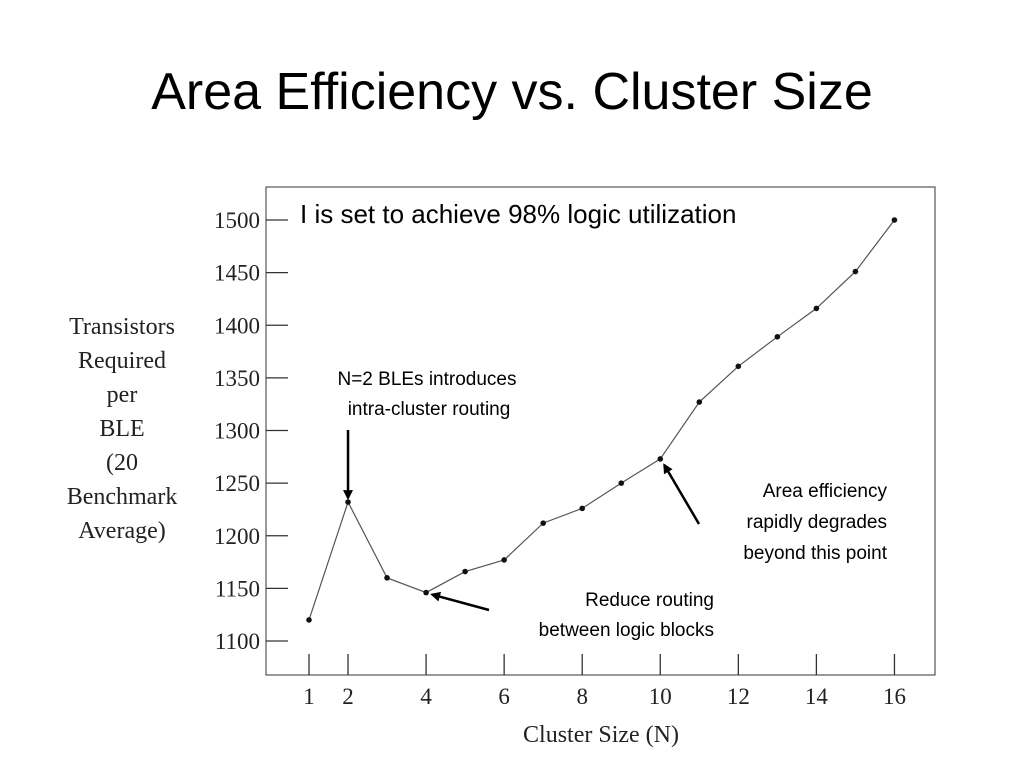 This screenshot has height=768, width=1024. Describe the element at coordinates (237, 273) in the screenshot. I see `y-tick-label: 1450` at that location.